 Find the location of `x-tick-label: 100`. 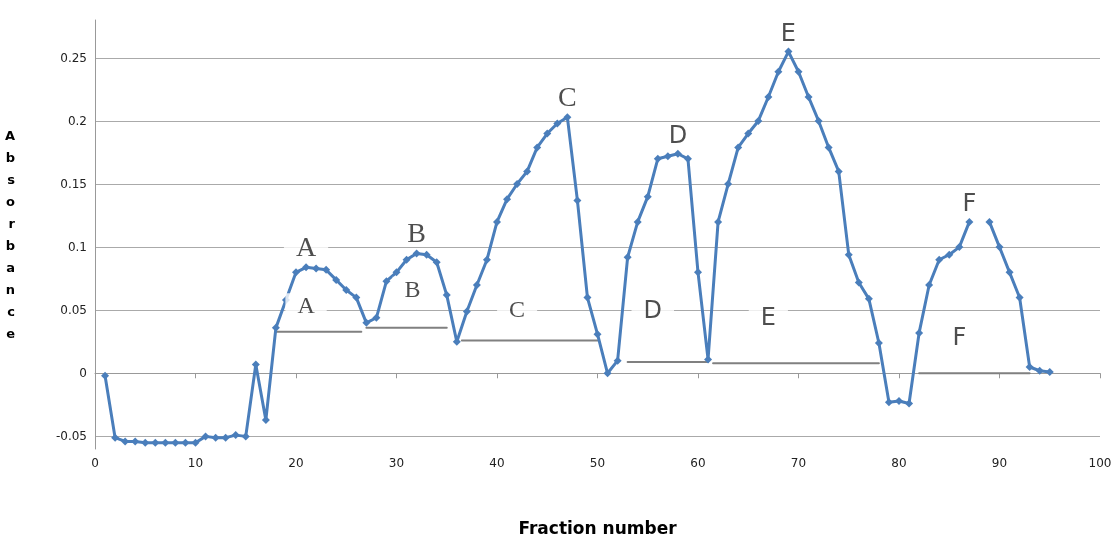

x-tick-label: 100 is located at coordinates (1100, 463).